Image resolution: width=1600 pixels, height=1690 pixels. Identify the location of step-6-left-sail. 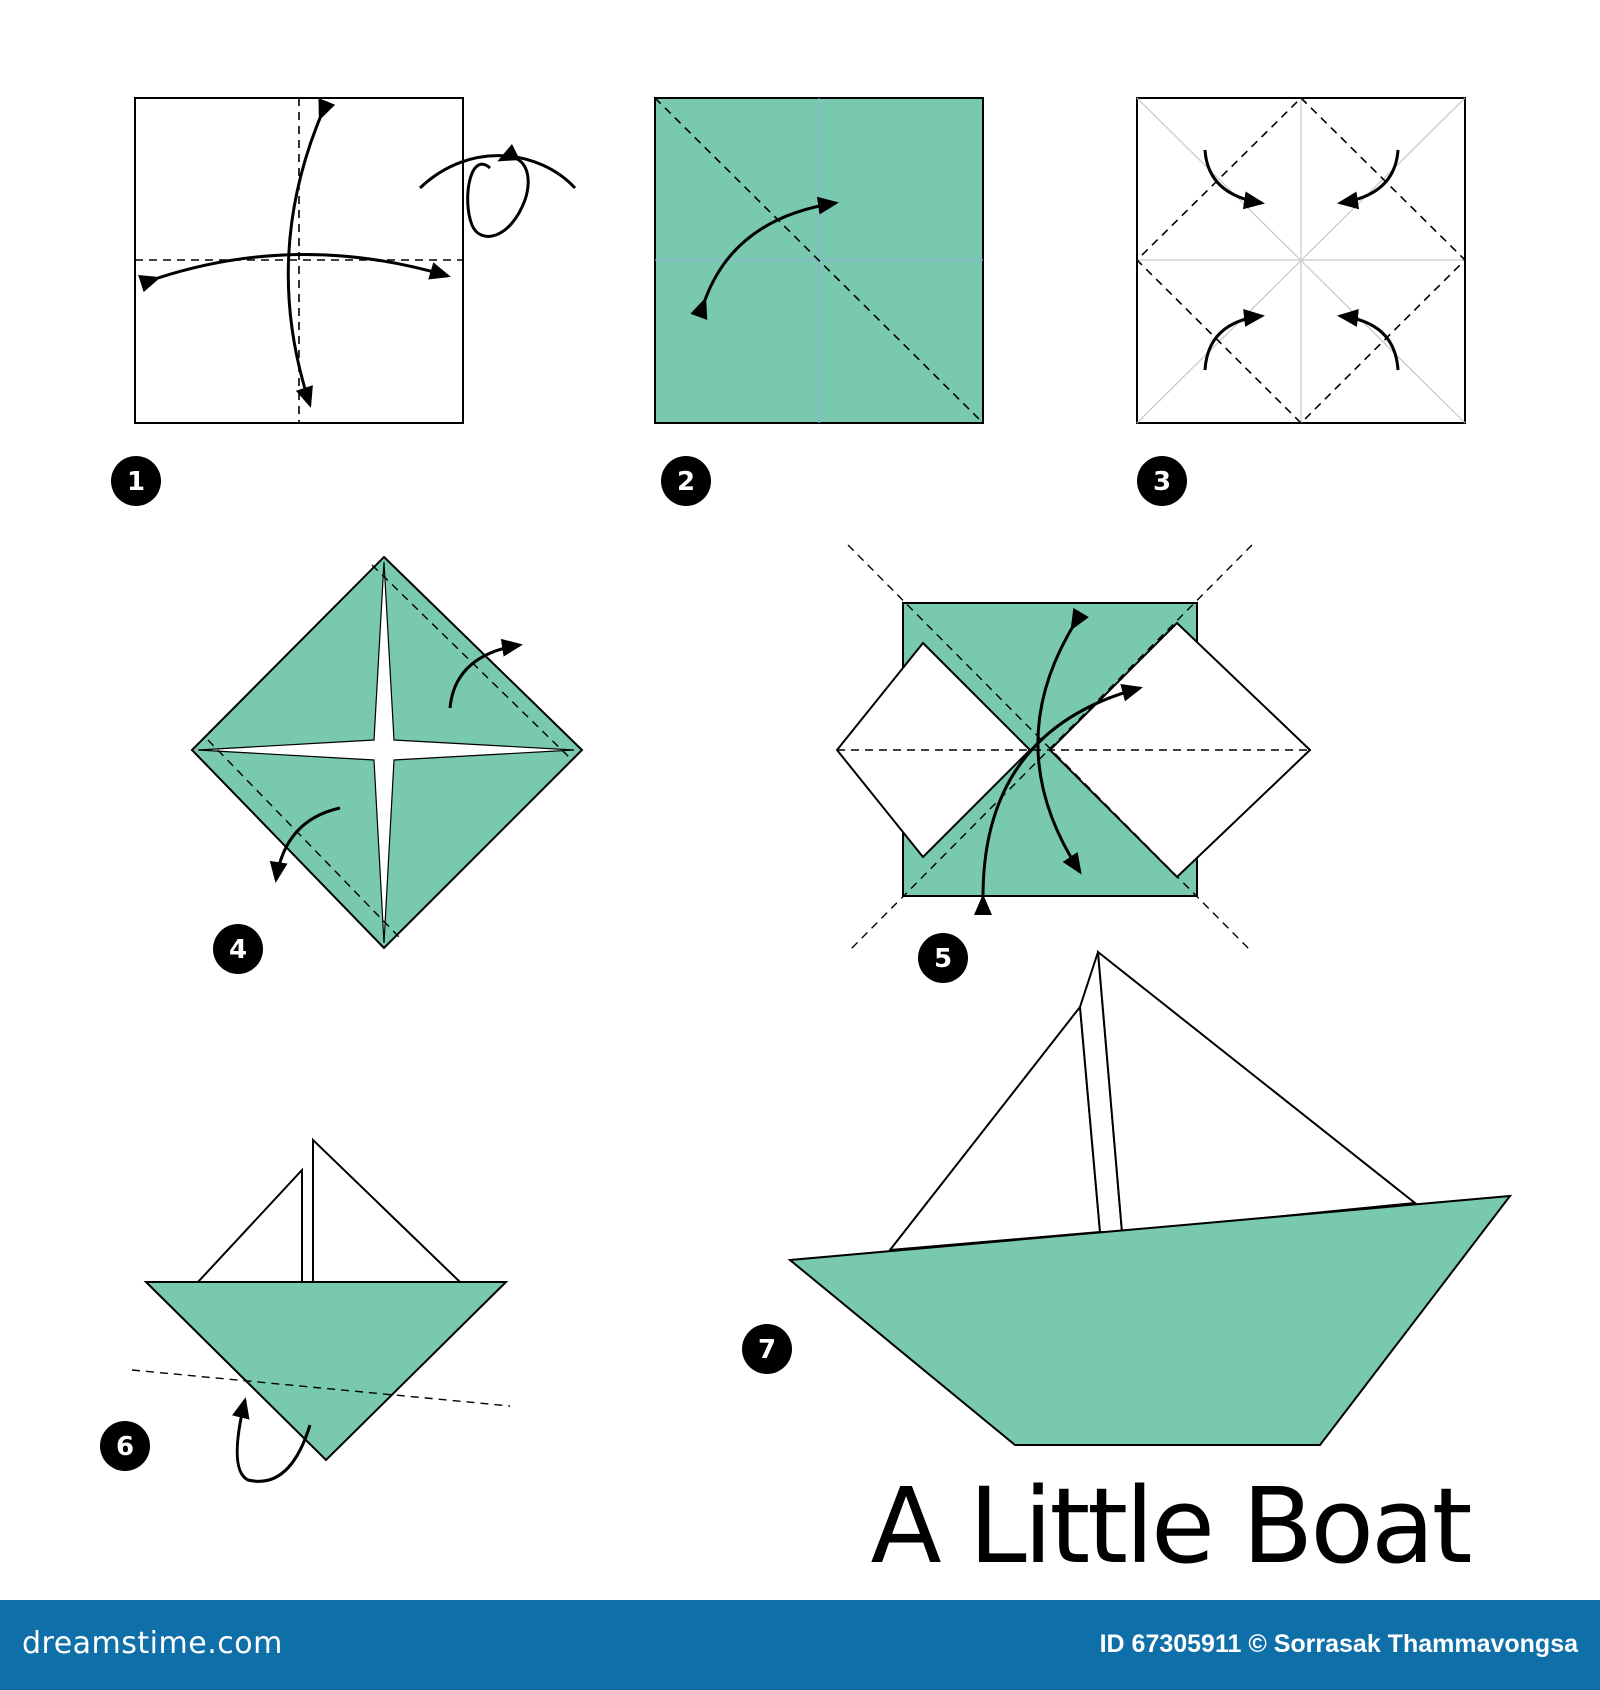
(249, 1225).